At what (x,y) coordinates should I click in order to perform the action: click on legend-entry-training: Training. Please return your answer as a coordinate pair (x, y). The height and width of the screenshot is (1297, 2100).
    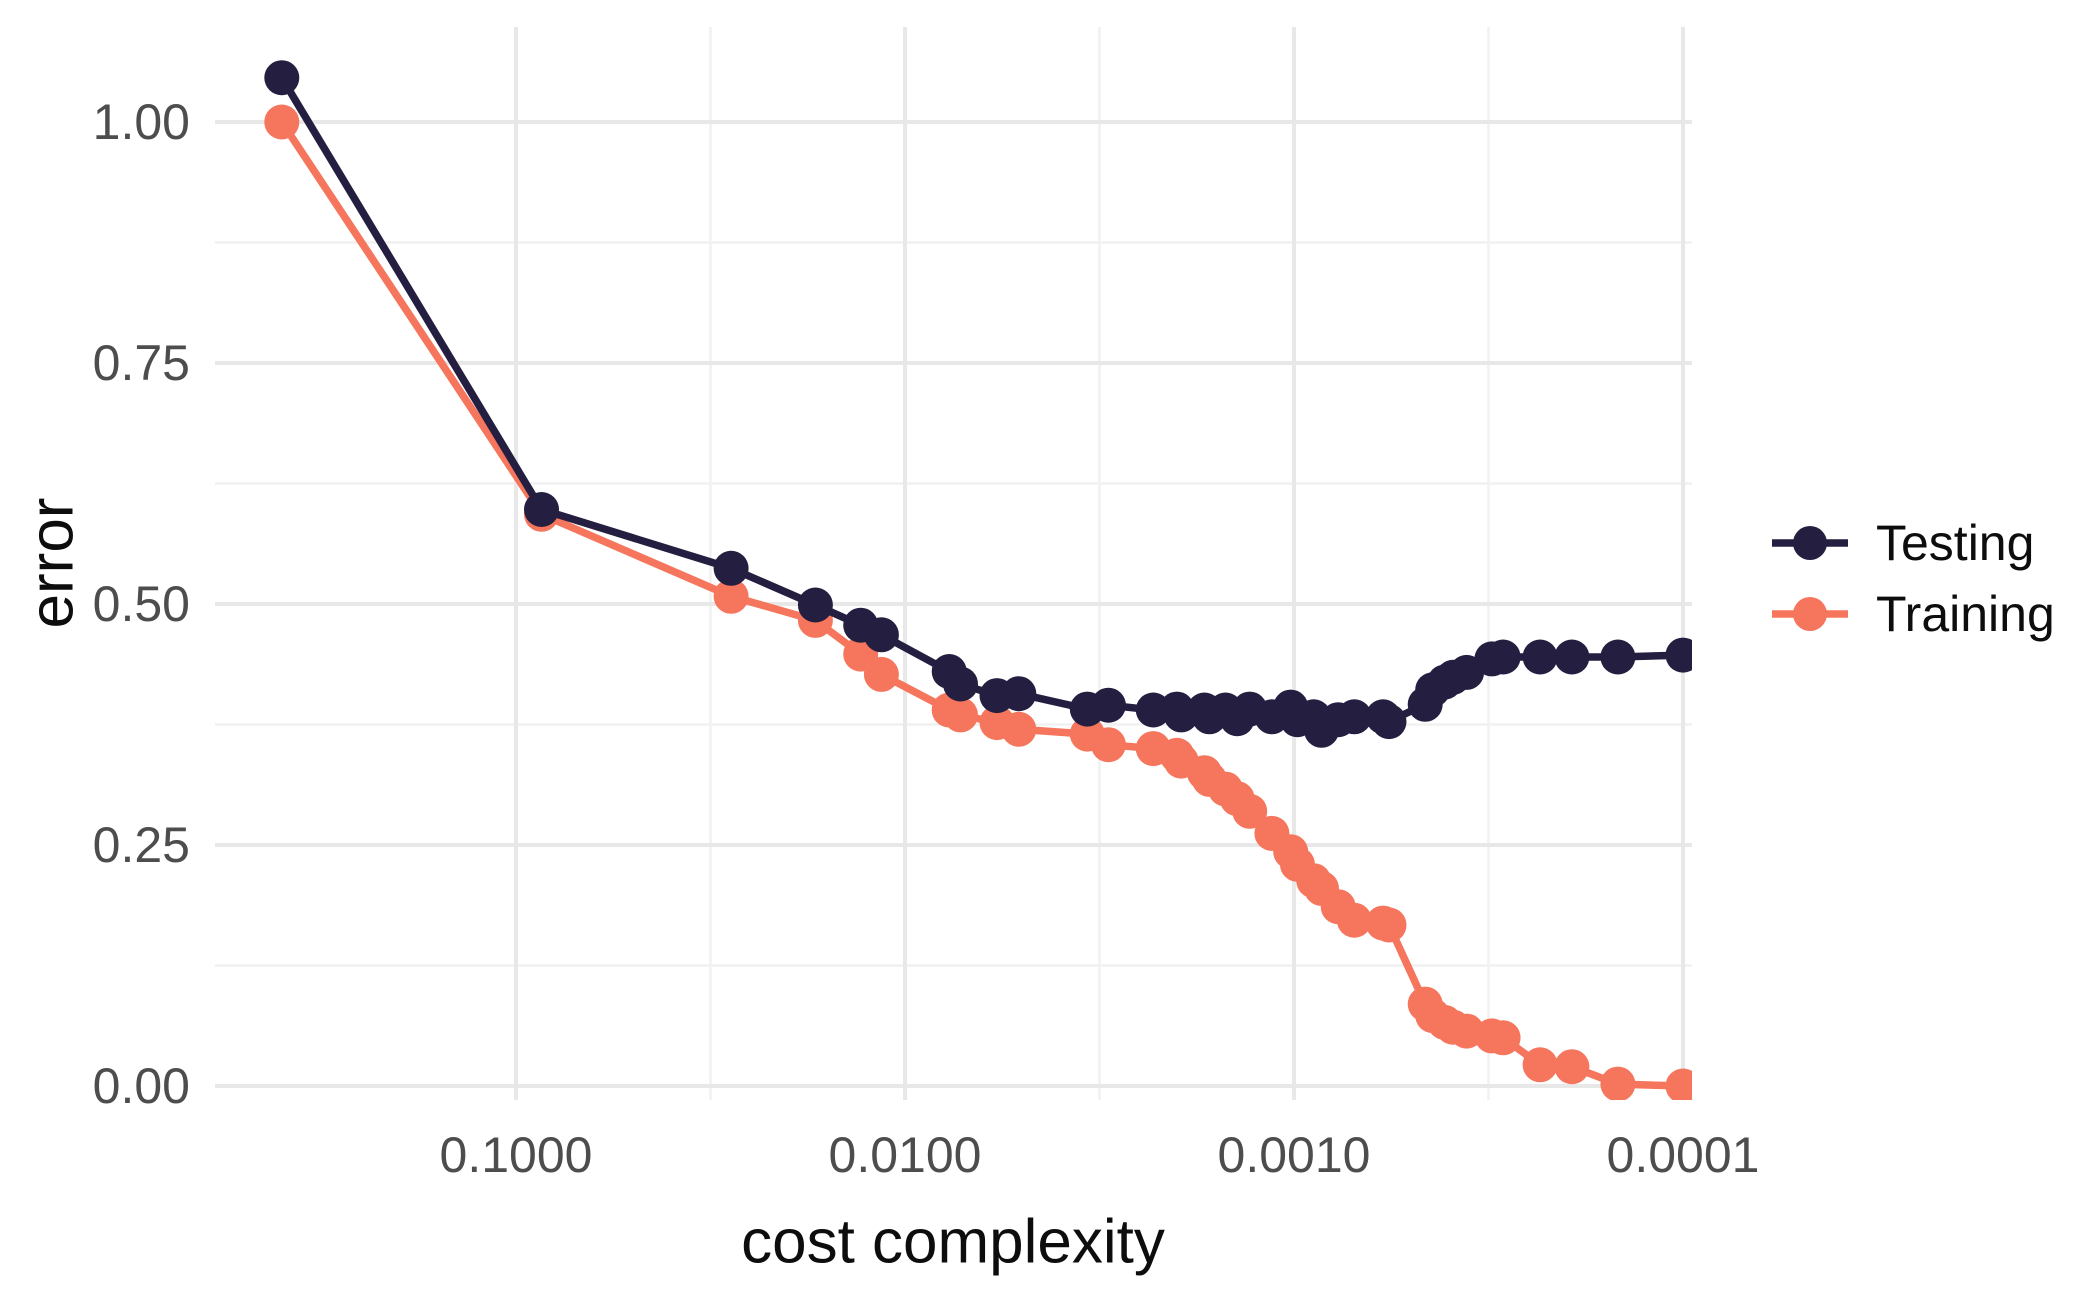
    Looking at the image, I should click on (1913, 614).